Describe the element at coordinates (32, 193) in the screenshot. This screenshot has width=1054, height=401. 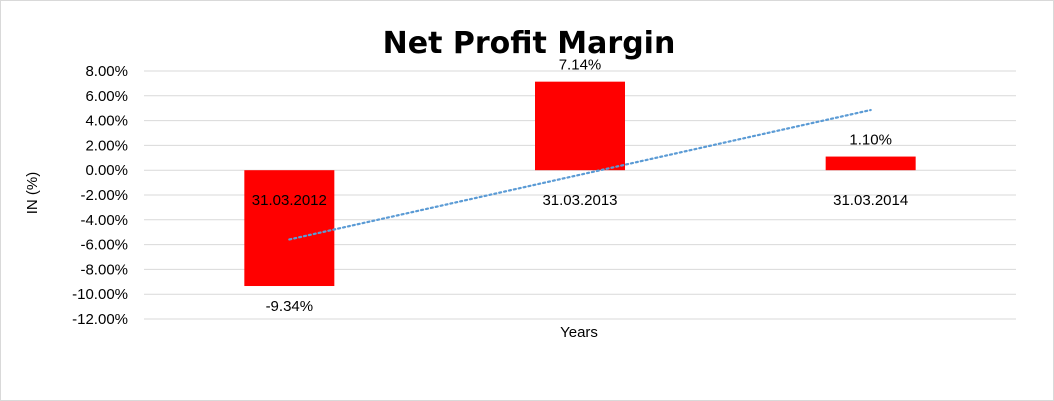
I see `y-axis-label: IN (%)` at that location.